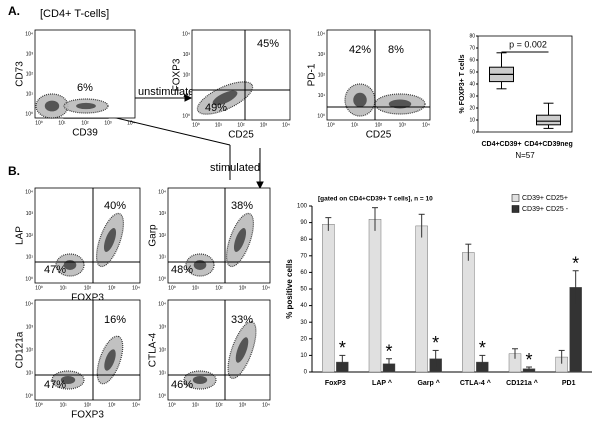 This screenshot has width=600, height=426. Describe the element at coordinates (303, 240) in the screenshot. I see `y-tick-label: 80` at that location.